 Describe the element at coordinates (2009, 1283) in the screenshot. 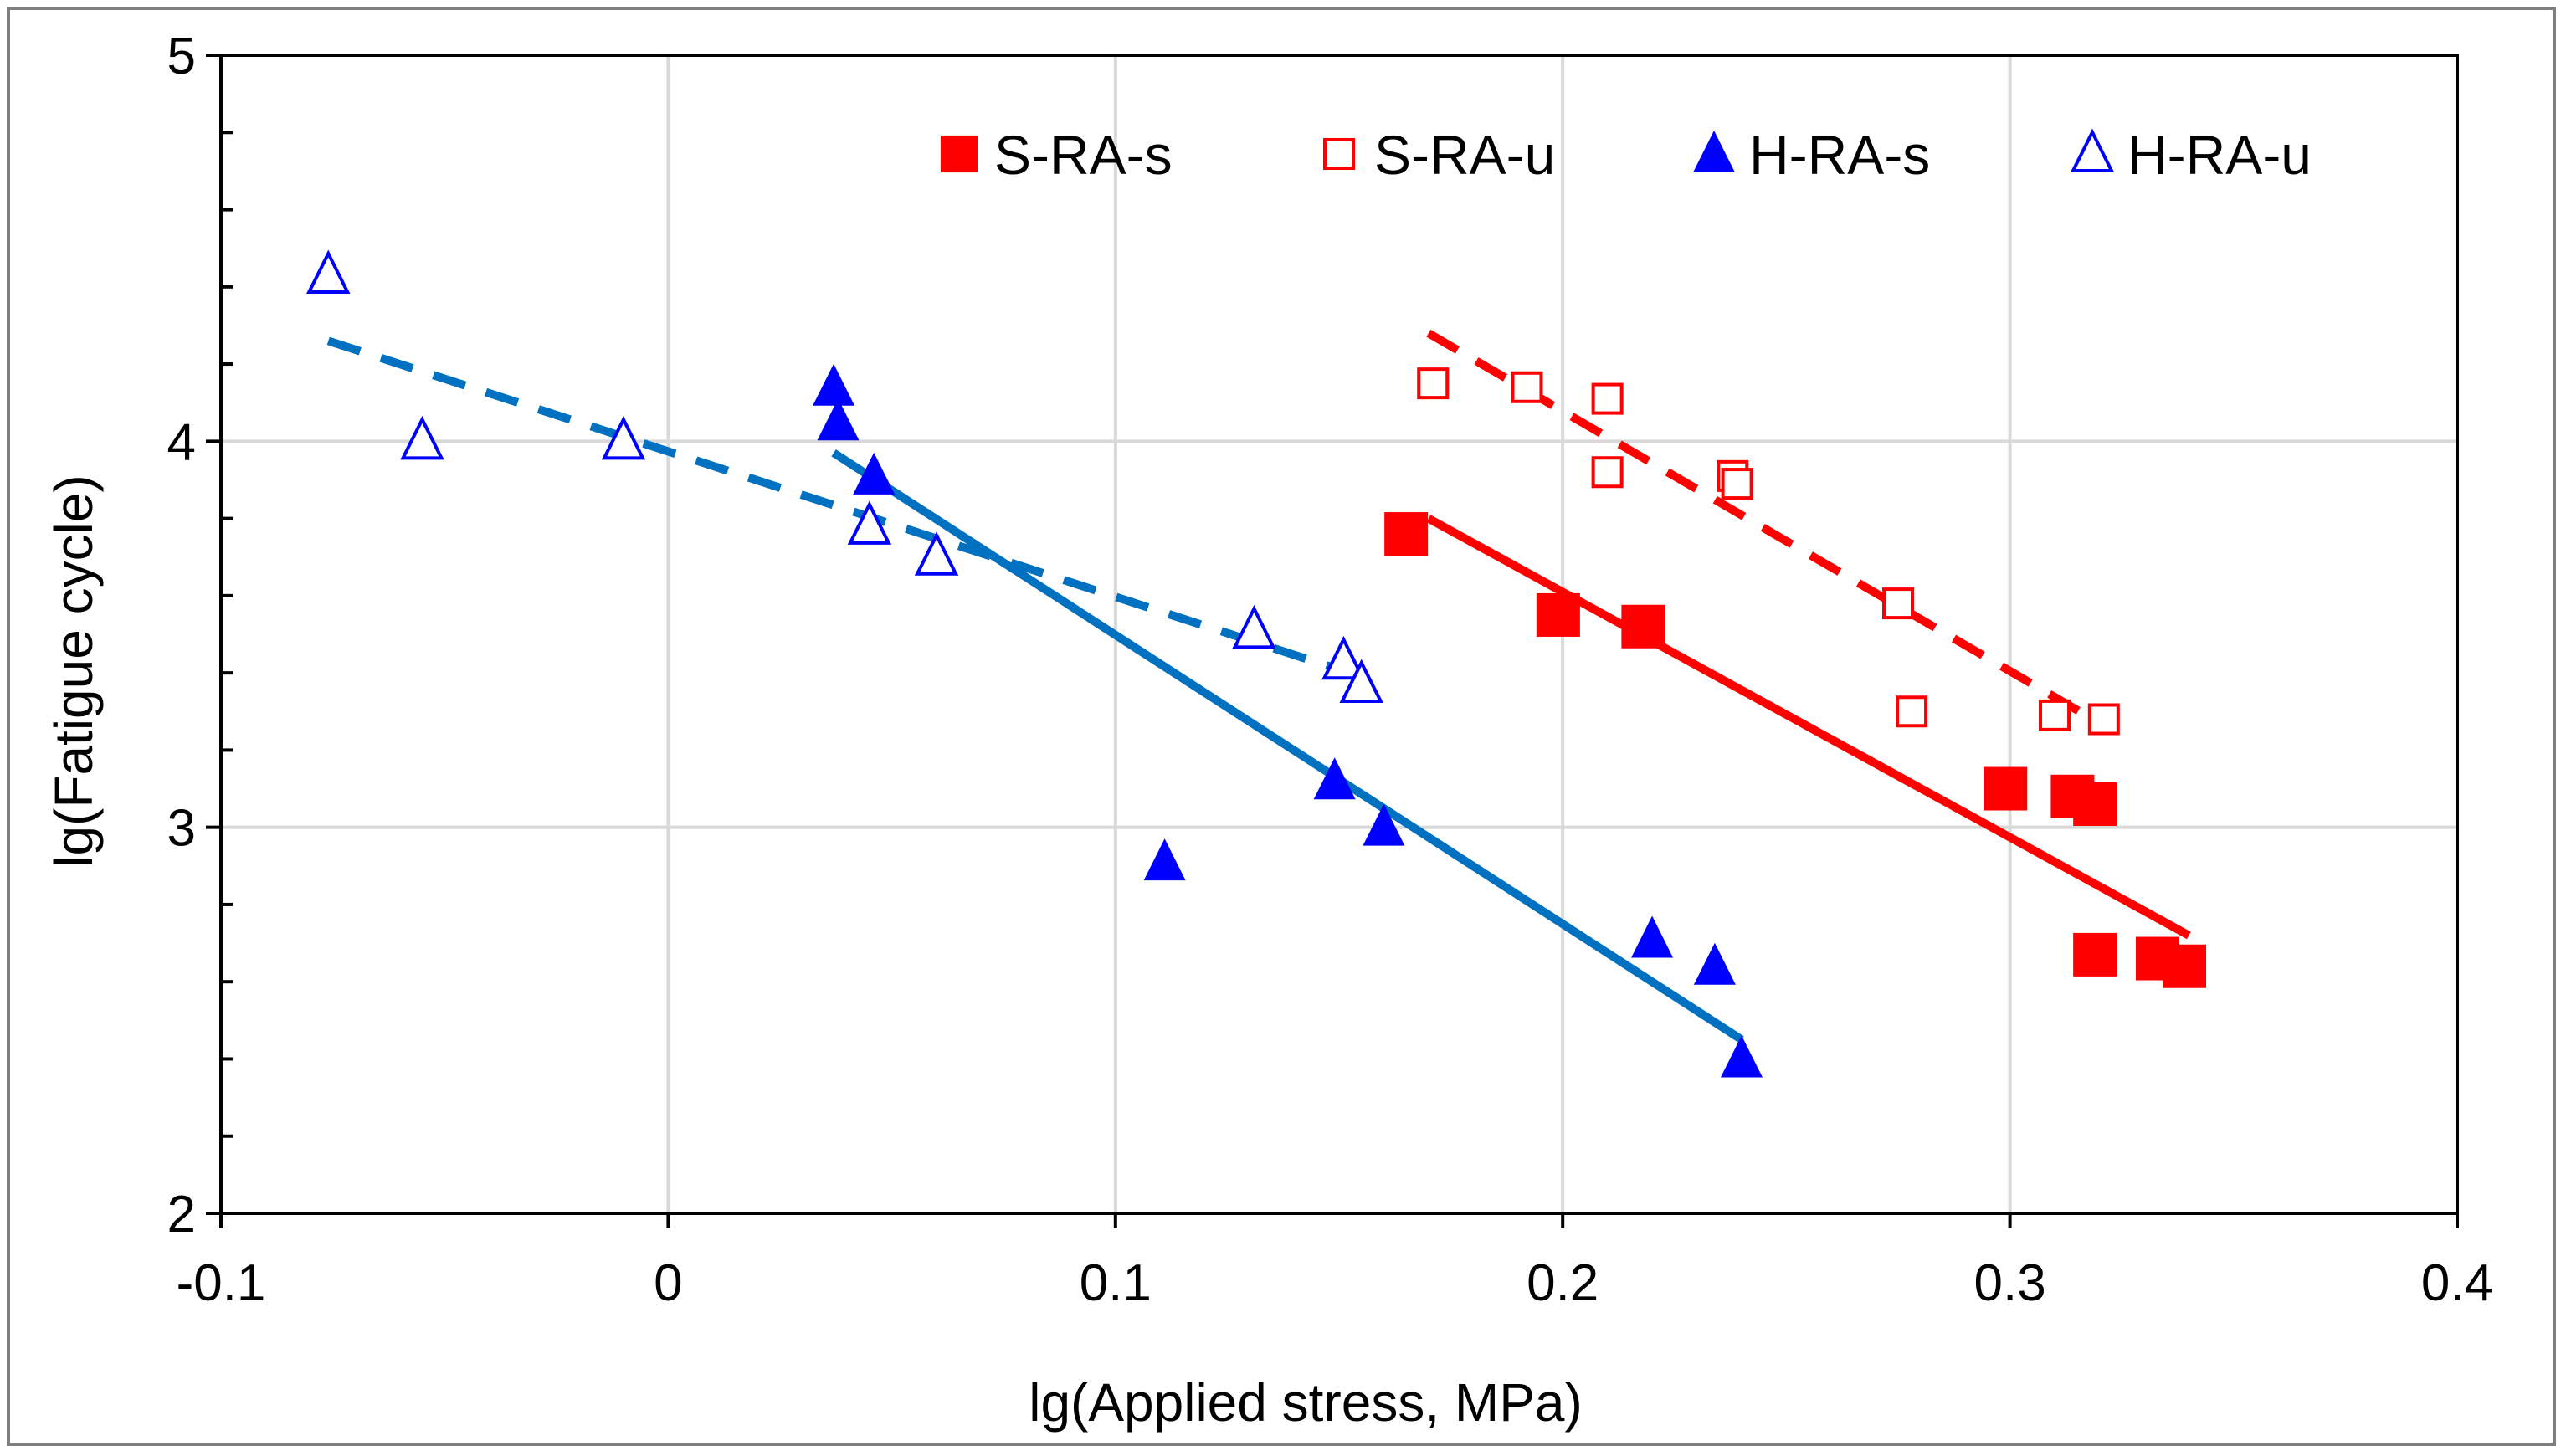

I see `x-tick-label: 0.3` at that location.